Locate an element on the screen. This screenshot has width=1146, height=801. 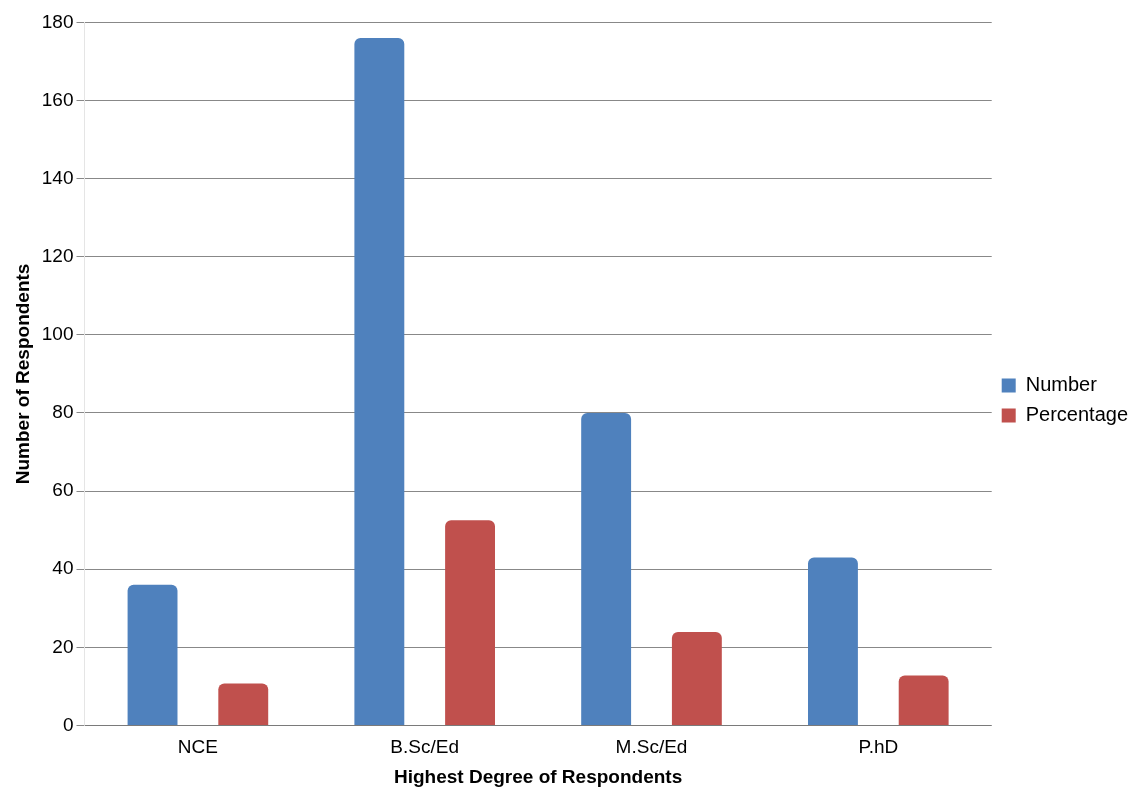
x-tick-label: M.Sc/Ed is located at coordinates (651, 747).